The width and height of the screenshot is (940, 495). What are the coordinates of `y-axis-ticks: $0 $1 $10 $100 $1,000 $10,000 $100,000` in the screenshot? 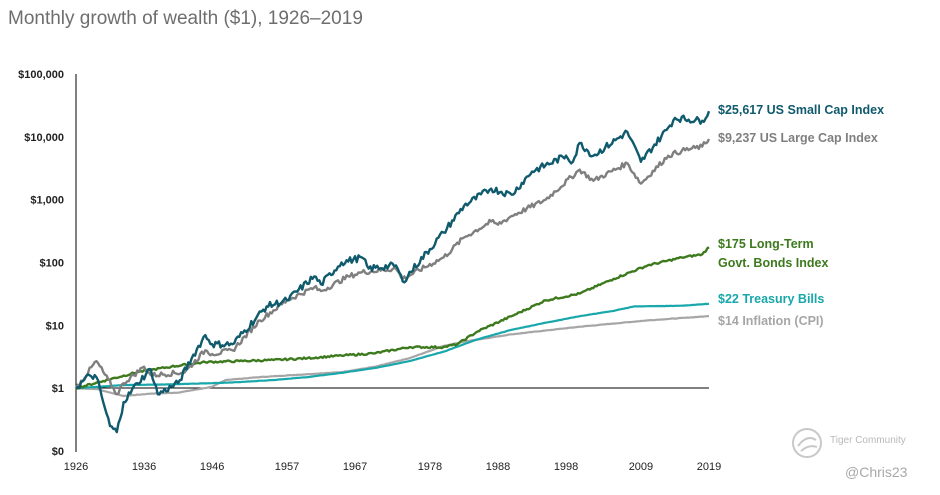 It's located at (41, 263).